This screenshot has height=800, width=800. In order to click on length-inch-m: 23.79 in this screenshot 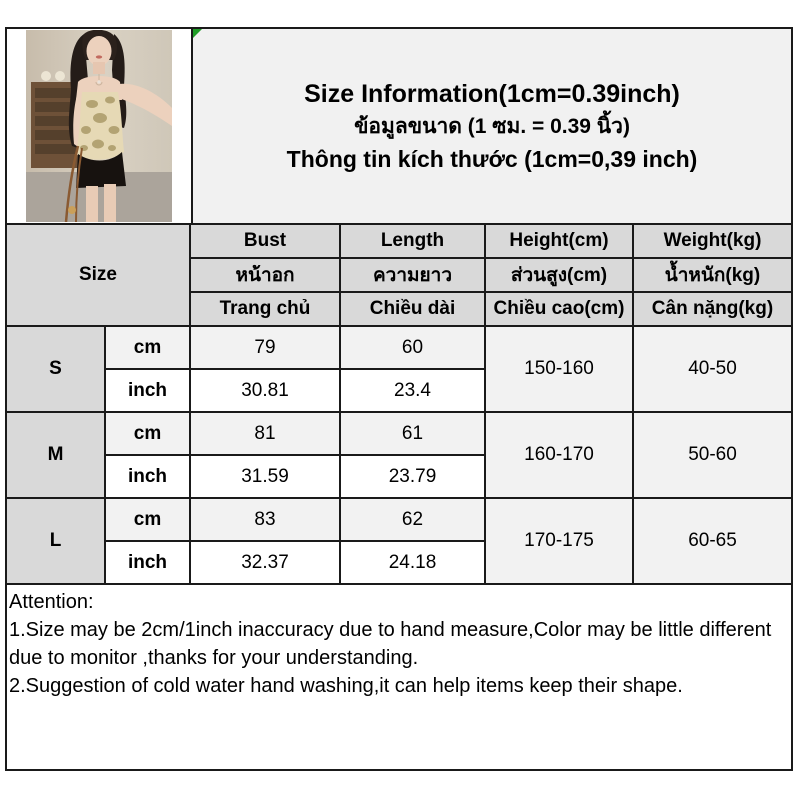, I will do `click(412, 476)`.